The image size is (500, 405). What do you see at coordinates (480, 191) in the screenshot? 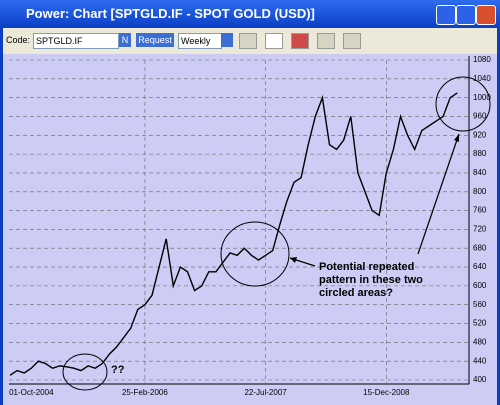
I see `y-tick-label: 800` at bounding box center [480, 191].